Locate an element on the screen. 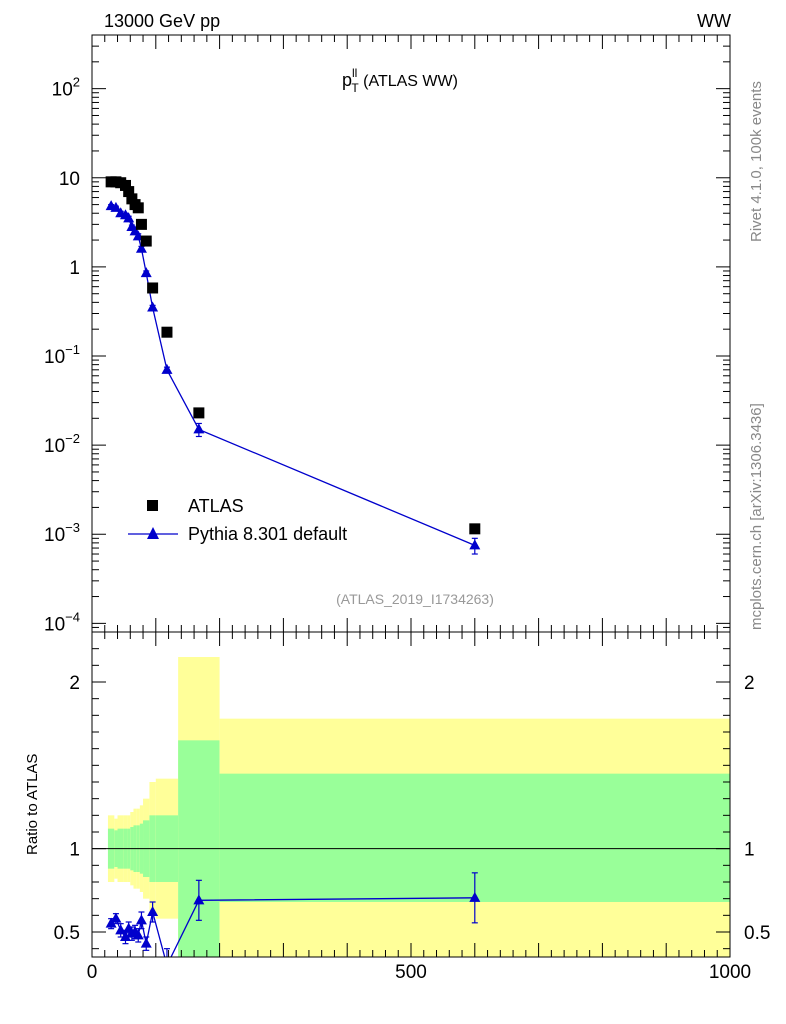  ratio-y-tick-label-right: 0.5 is located at coordinates (757, 933).